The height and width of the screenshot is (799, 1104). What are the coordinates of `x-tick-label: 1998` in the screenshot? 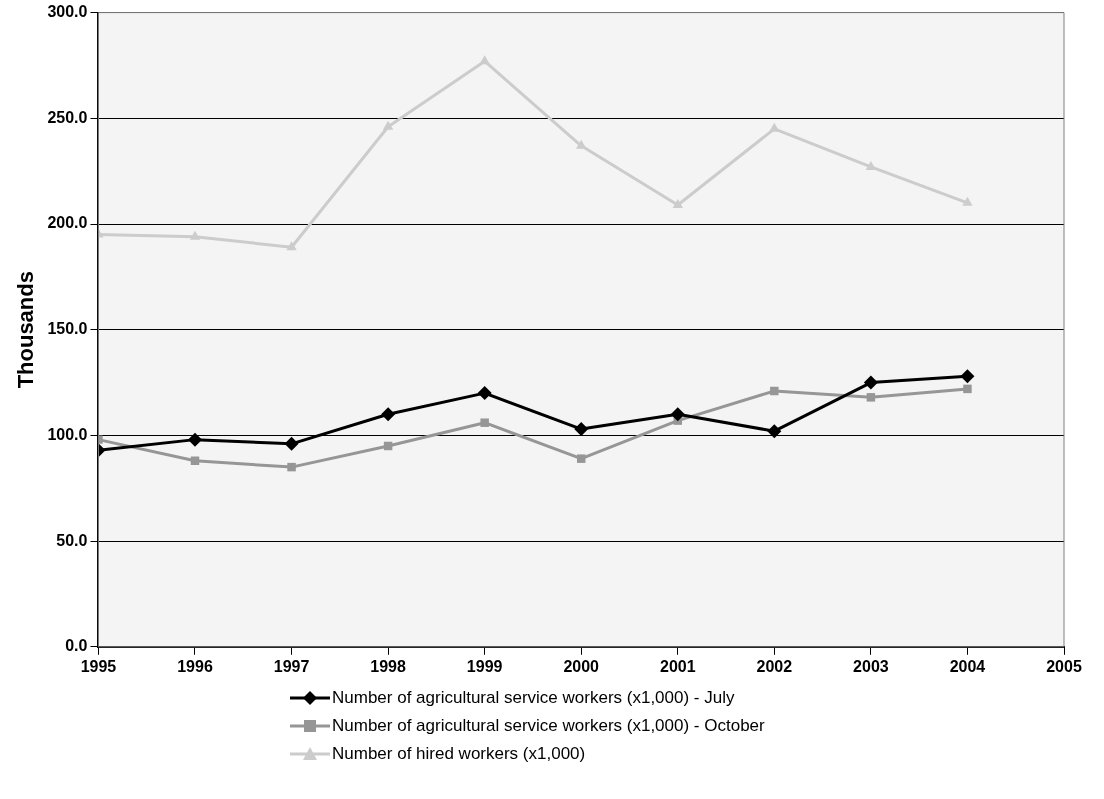 It's located at (388, 666).